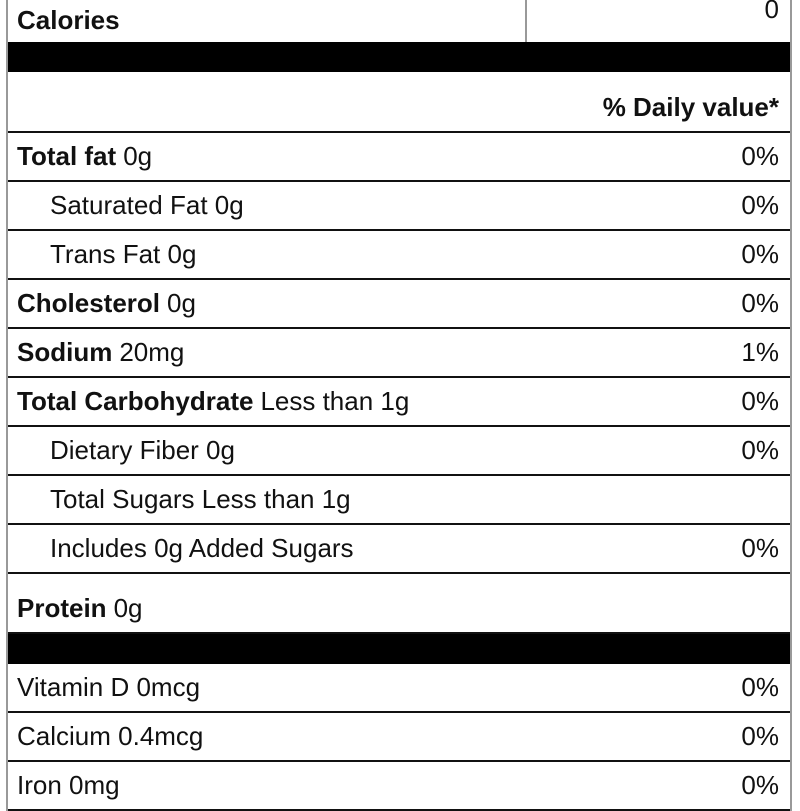 The height and width of the screenshot is (811, 800). I want to click on nutrient-label: Calcium 0.4mcg, so click(110, 736).